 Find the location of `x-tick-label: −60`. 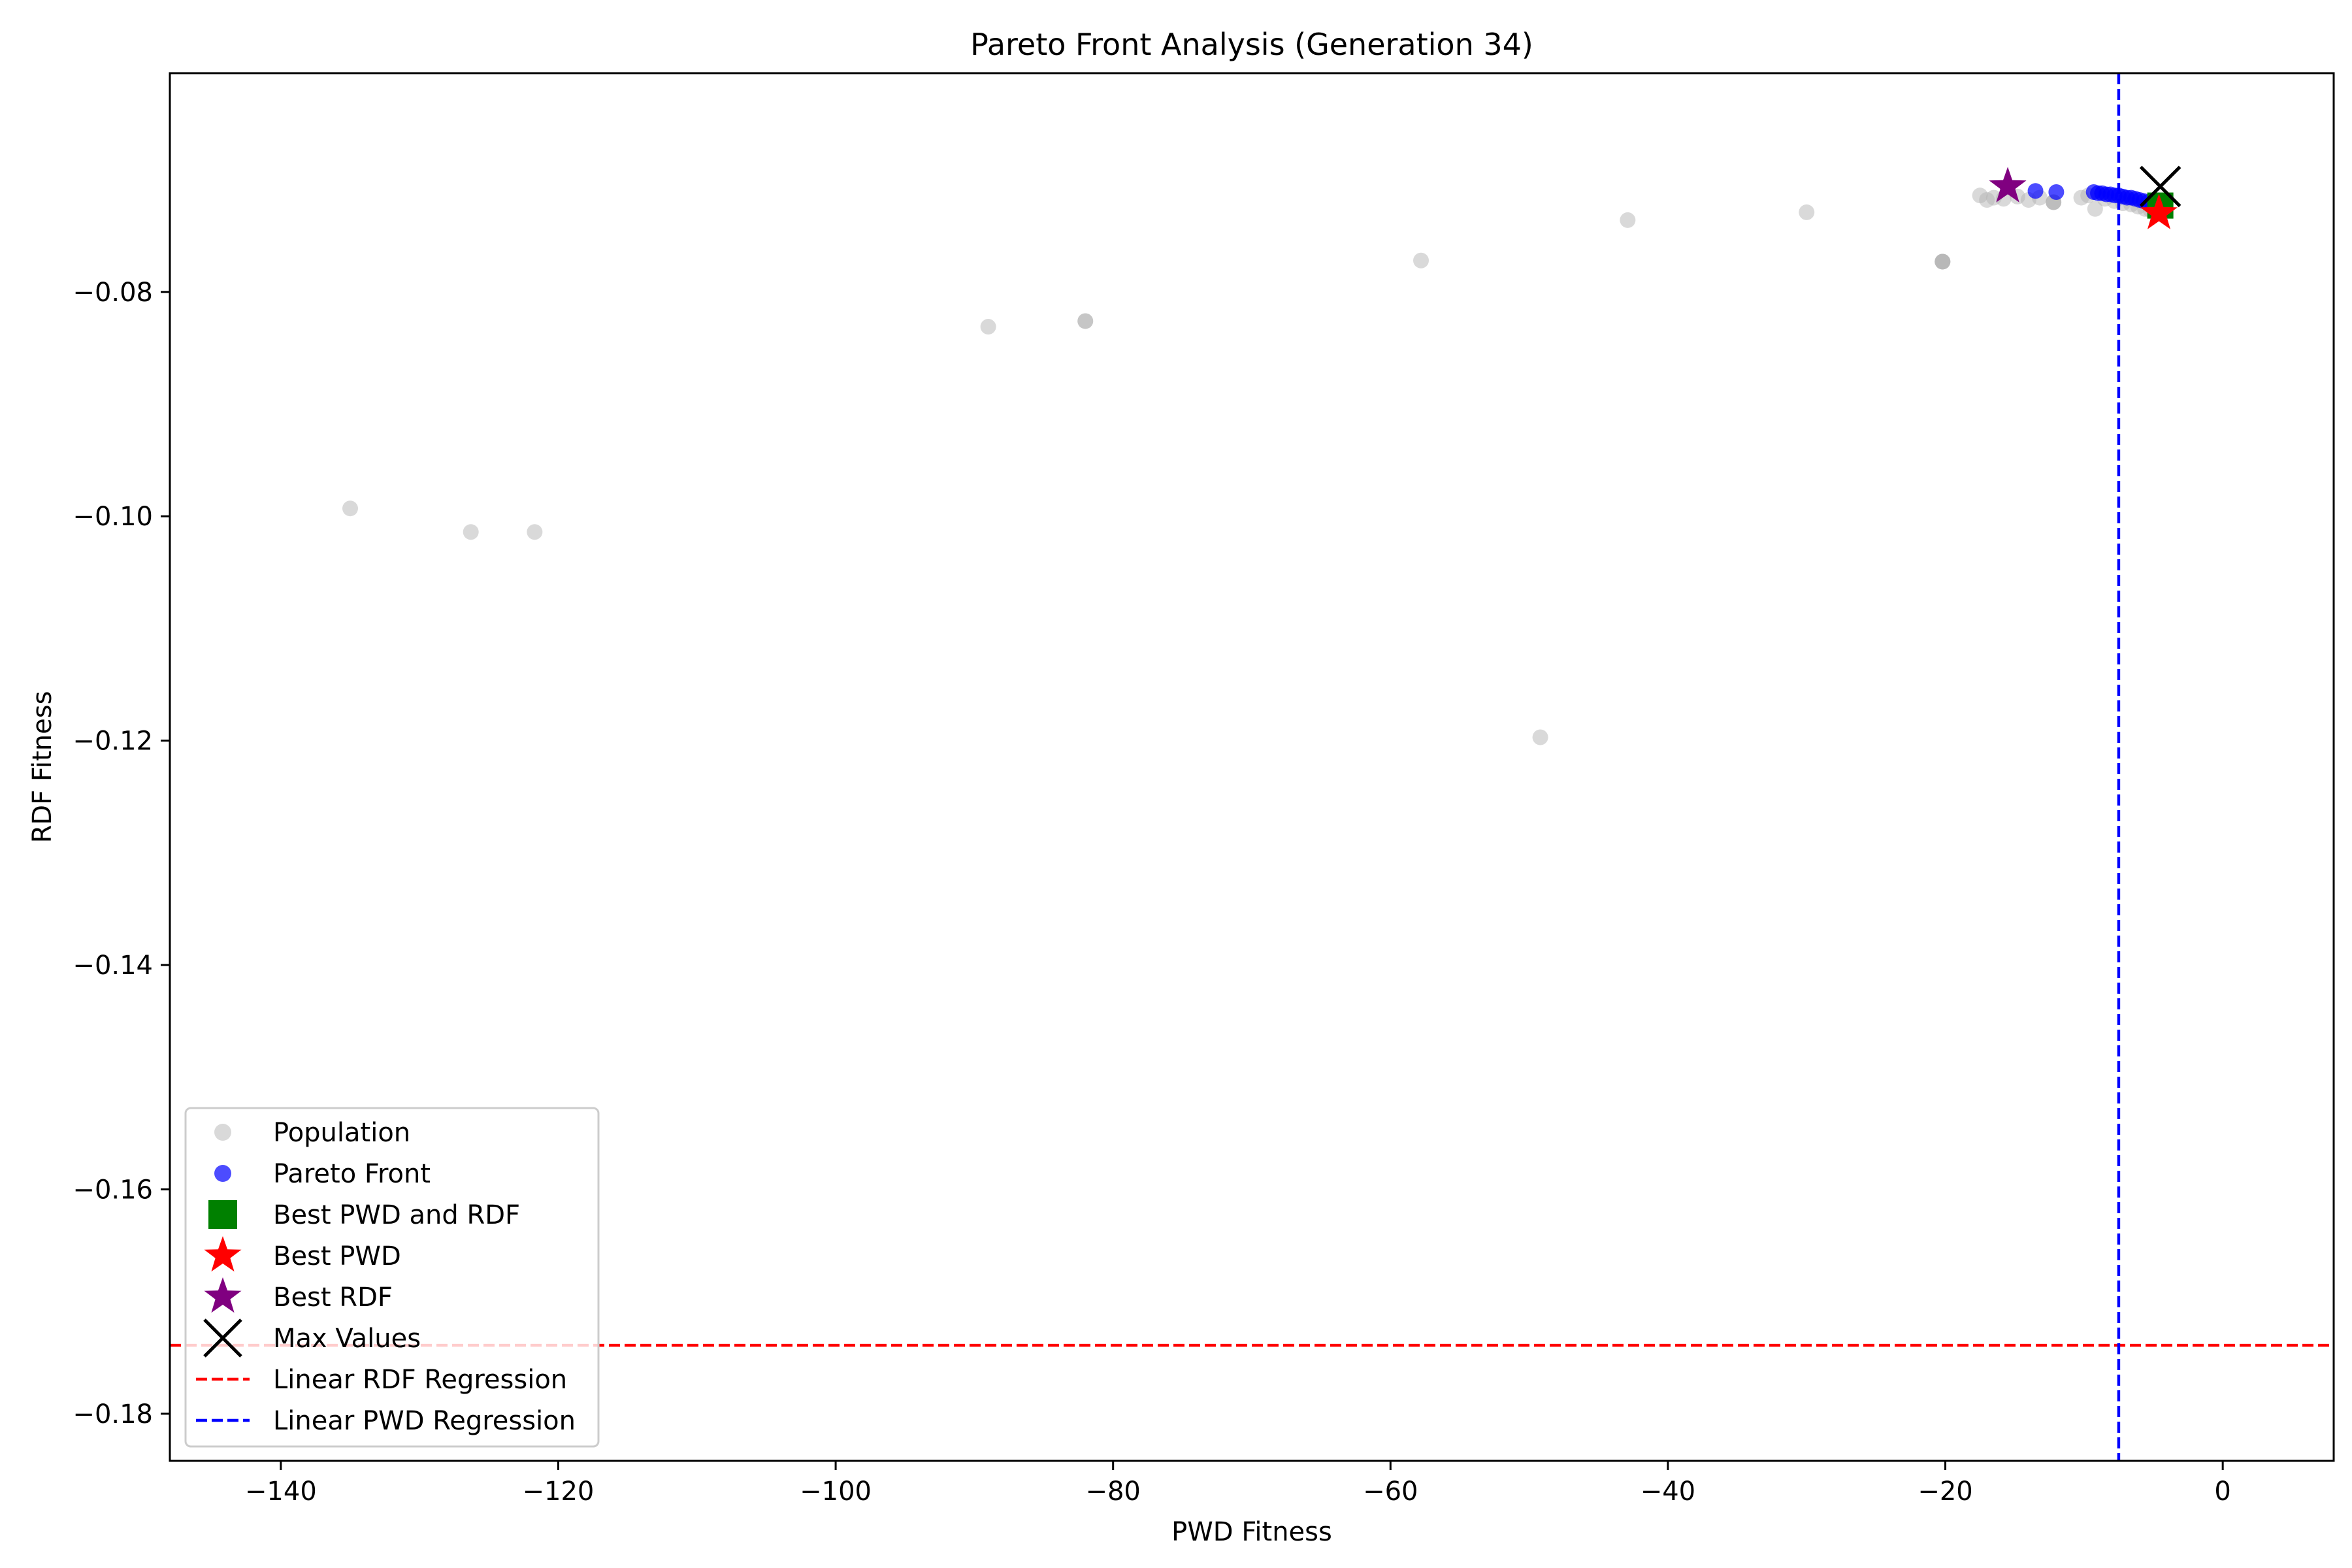

x-tick-label: −60 is located at coordinates (1390, 1492).